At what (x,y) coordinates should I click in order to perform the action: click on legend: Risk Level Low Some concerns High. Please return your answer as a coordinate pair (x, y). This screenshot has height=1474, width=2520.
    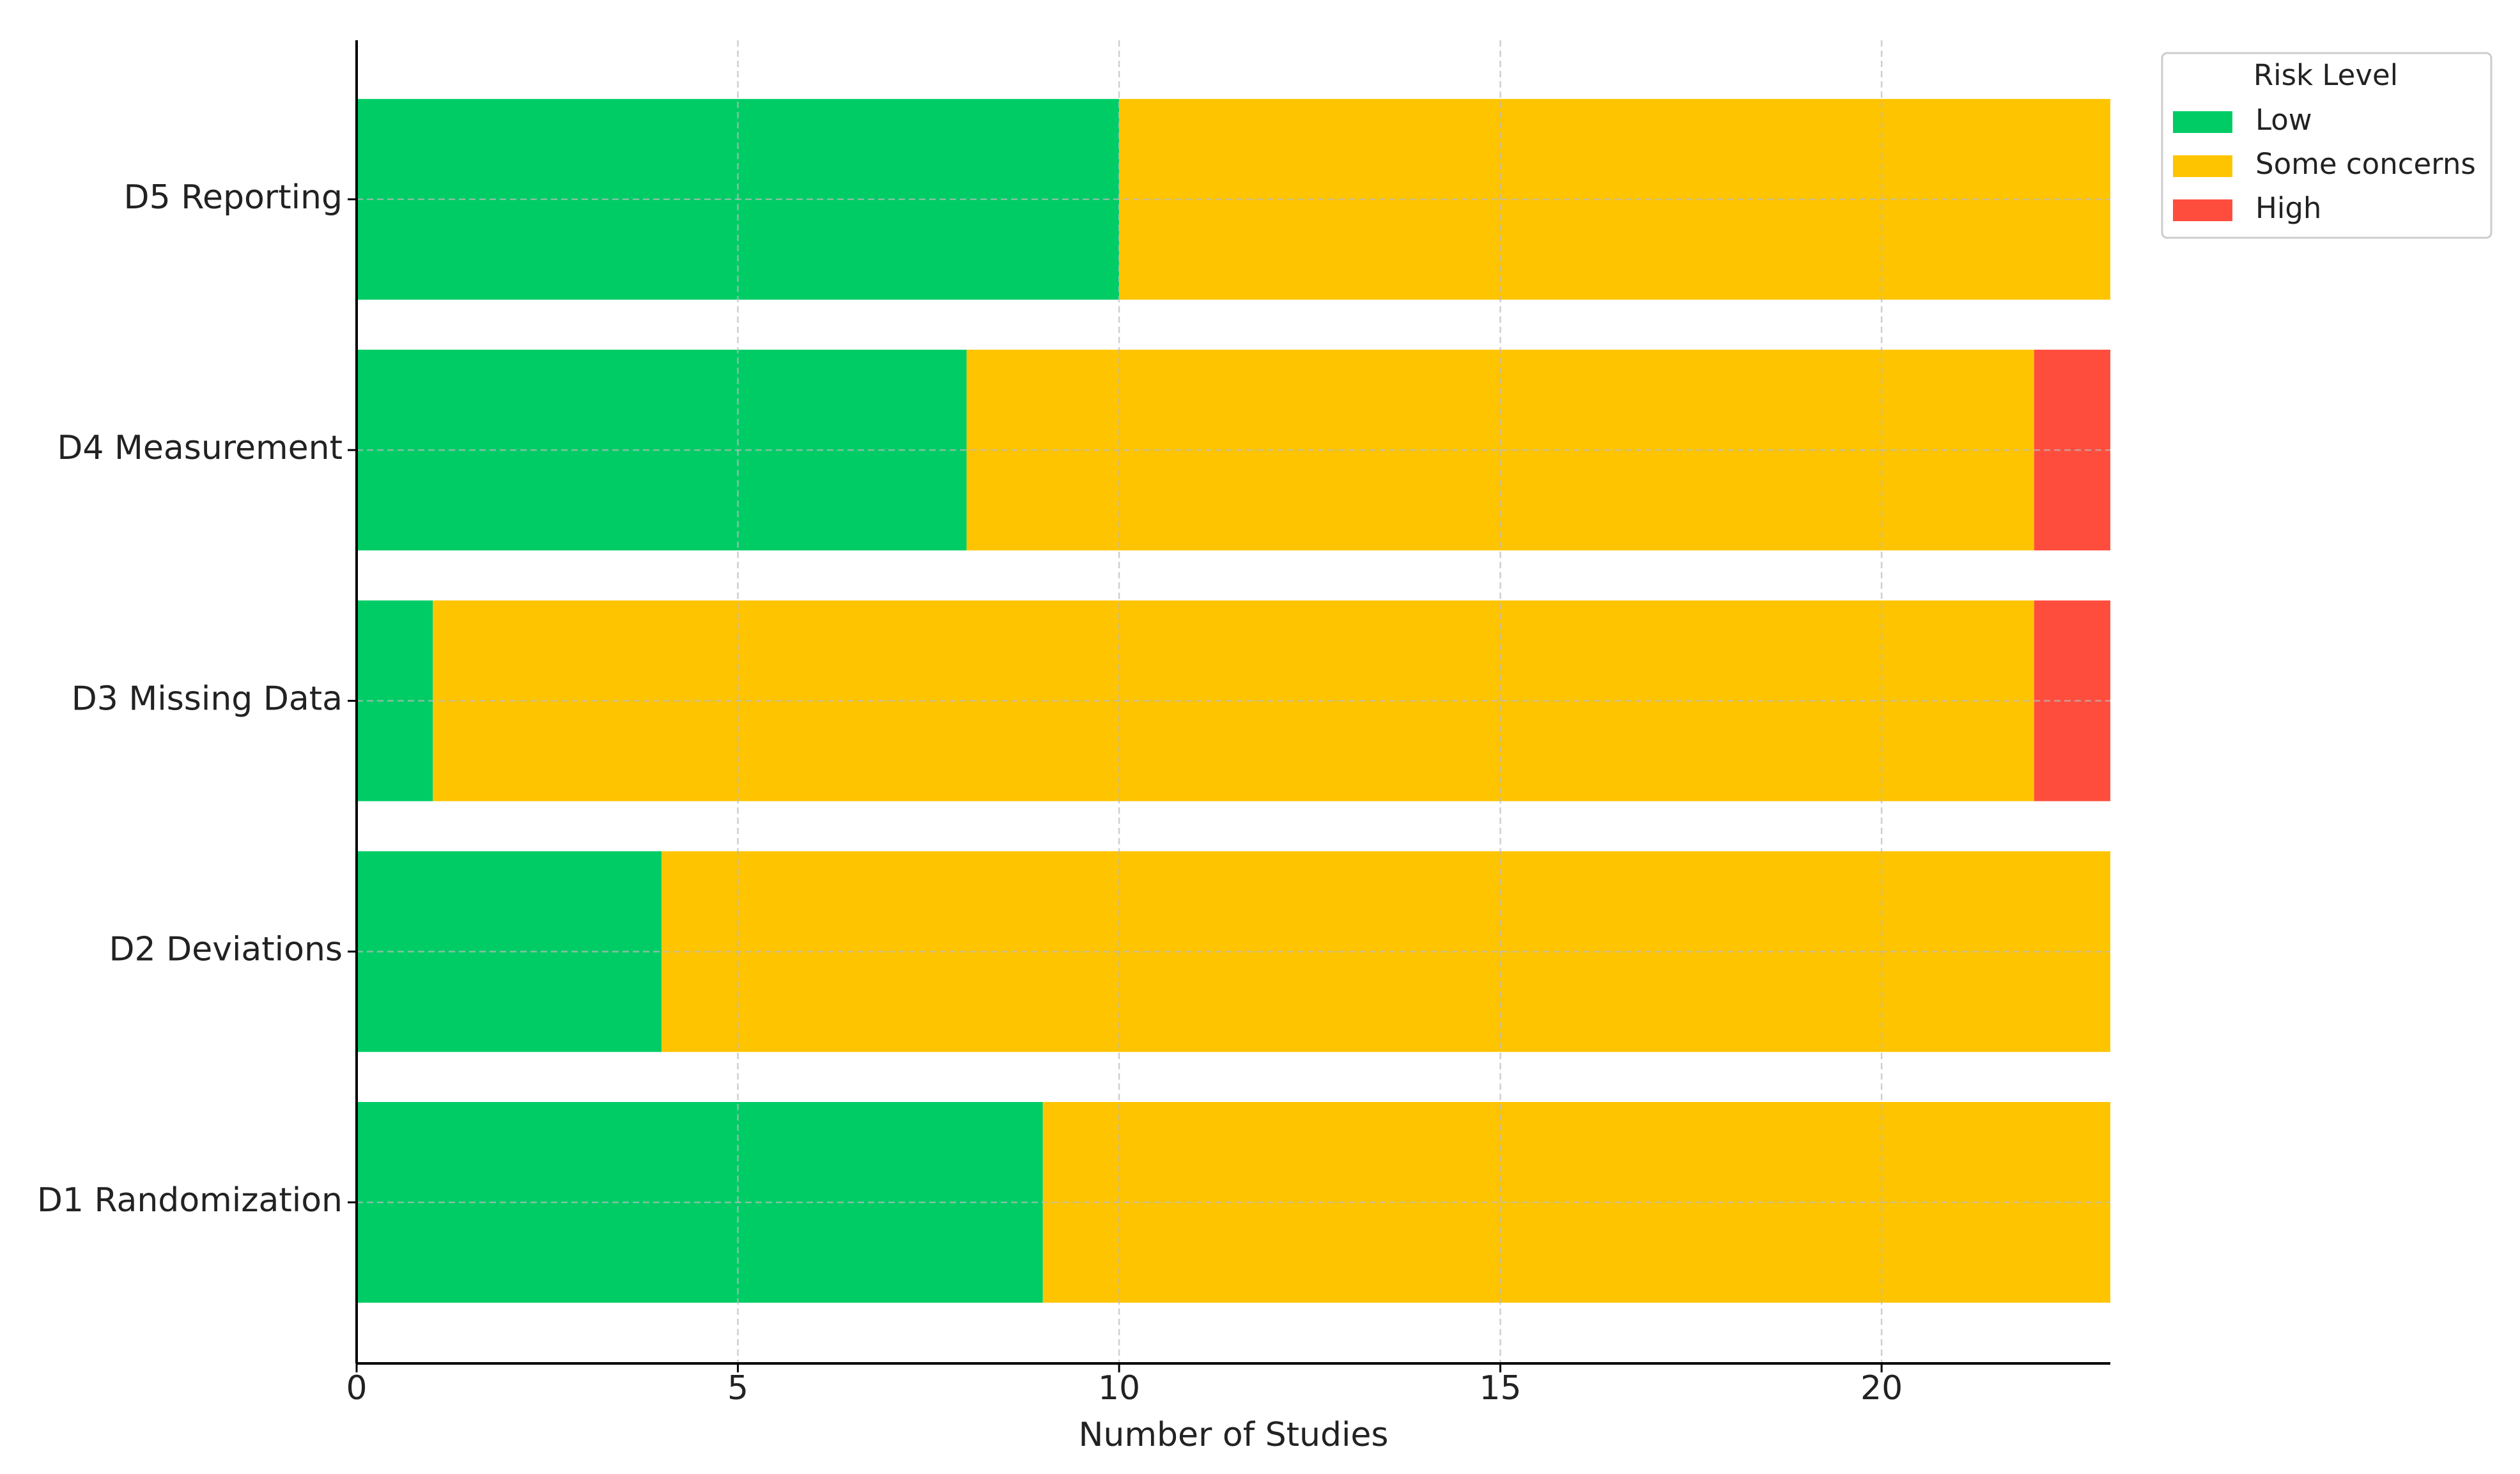
    Looking at the image, I should click on (2327, 146).